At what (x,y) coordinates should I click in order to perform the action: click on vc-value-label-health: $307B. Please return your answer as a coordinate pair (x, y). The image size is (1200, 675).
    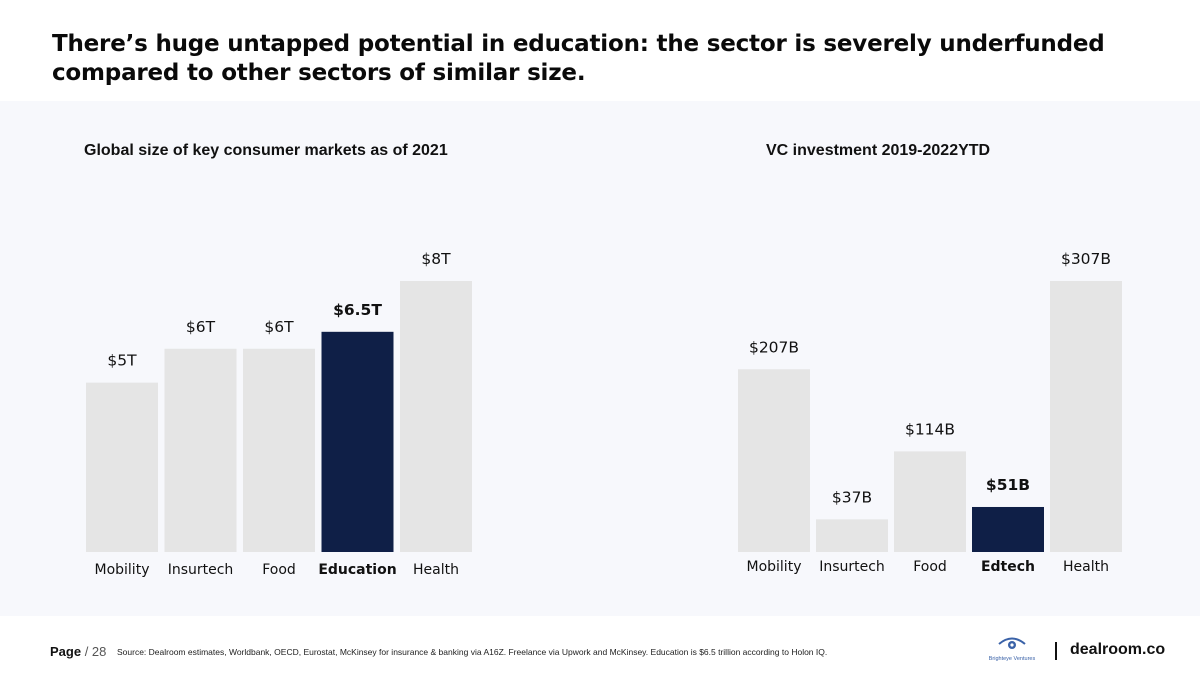
    Looking at the image, I should click on (1086, 259).